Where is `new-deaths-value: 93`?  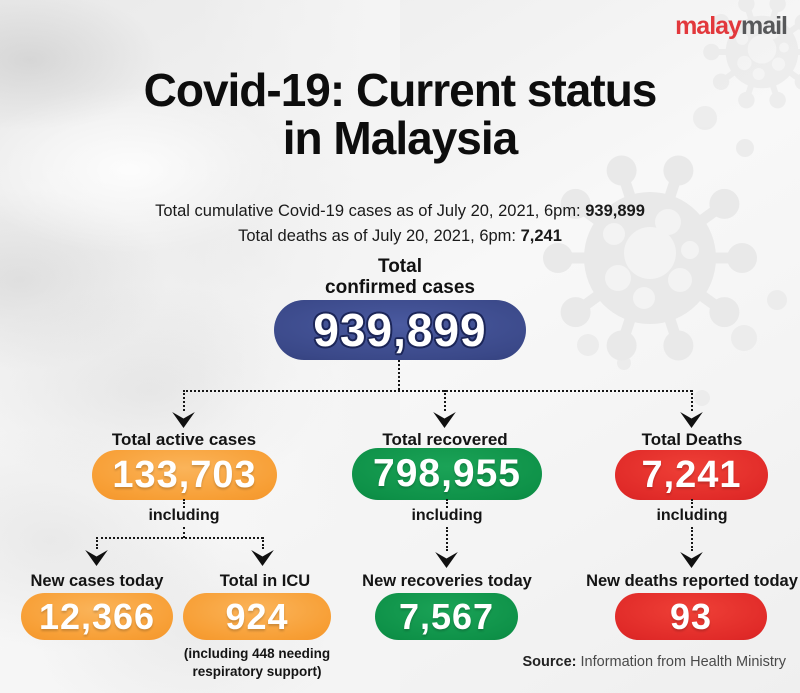 new-deaths-value: 93 is located at coordinates (691, 616).